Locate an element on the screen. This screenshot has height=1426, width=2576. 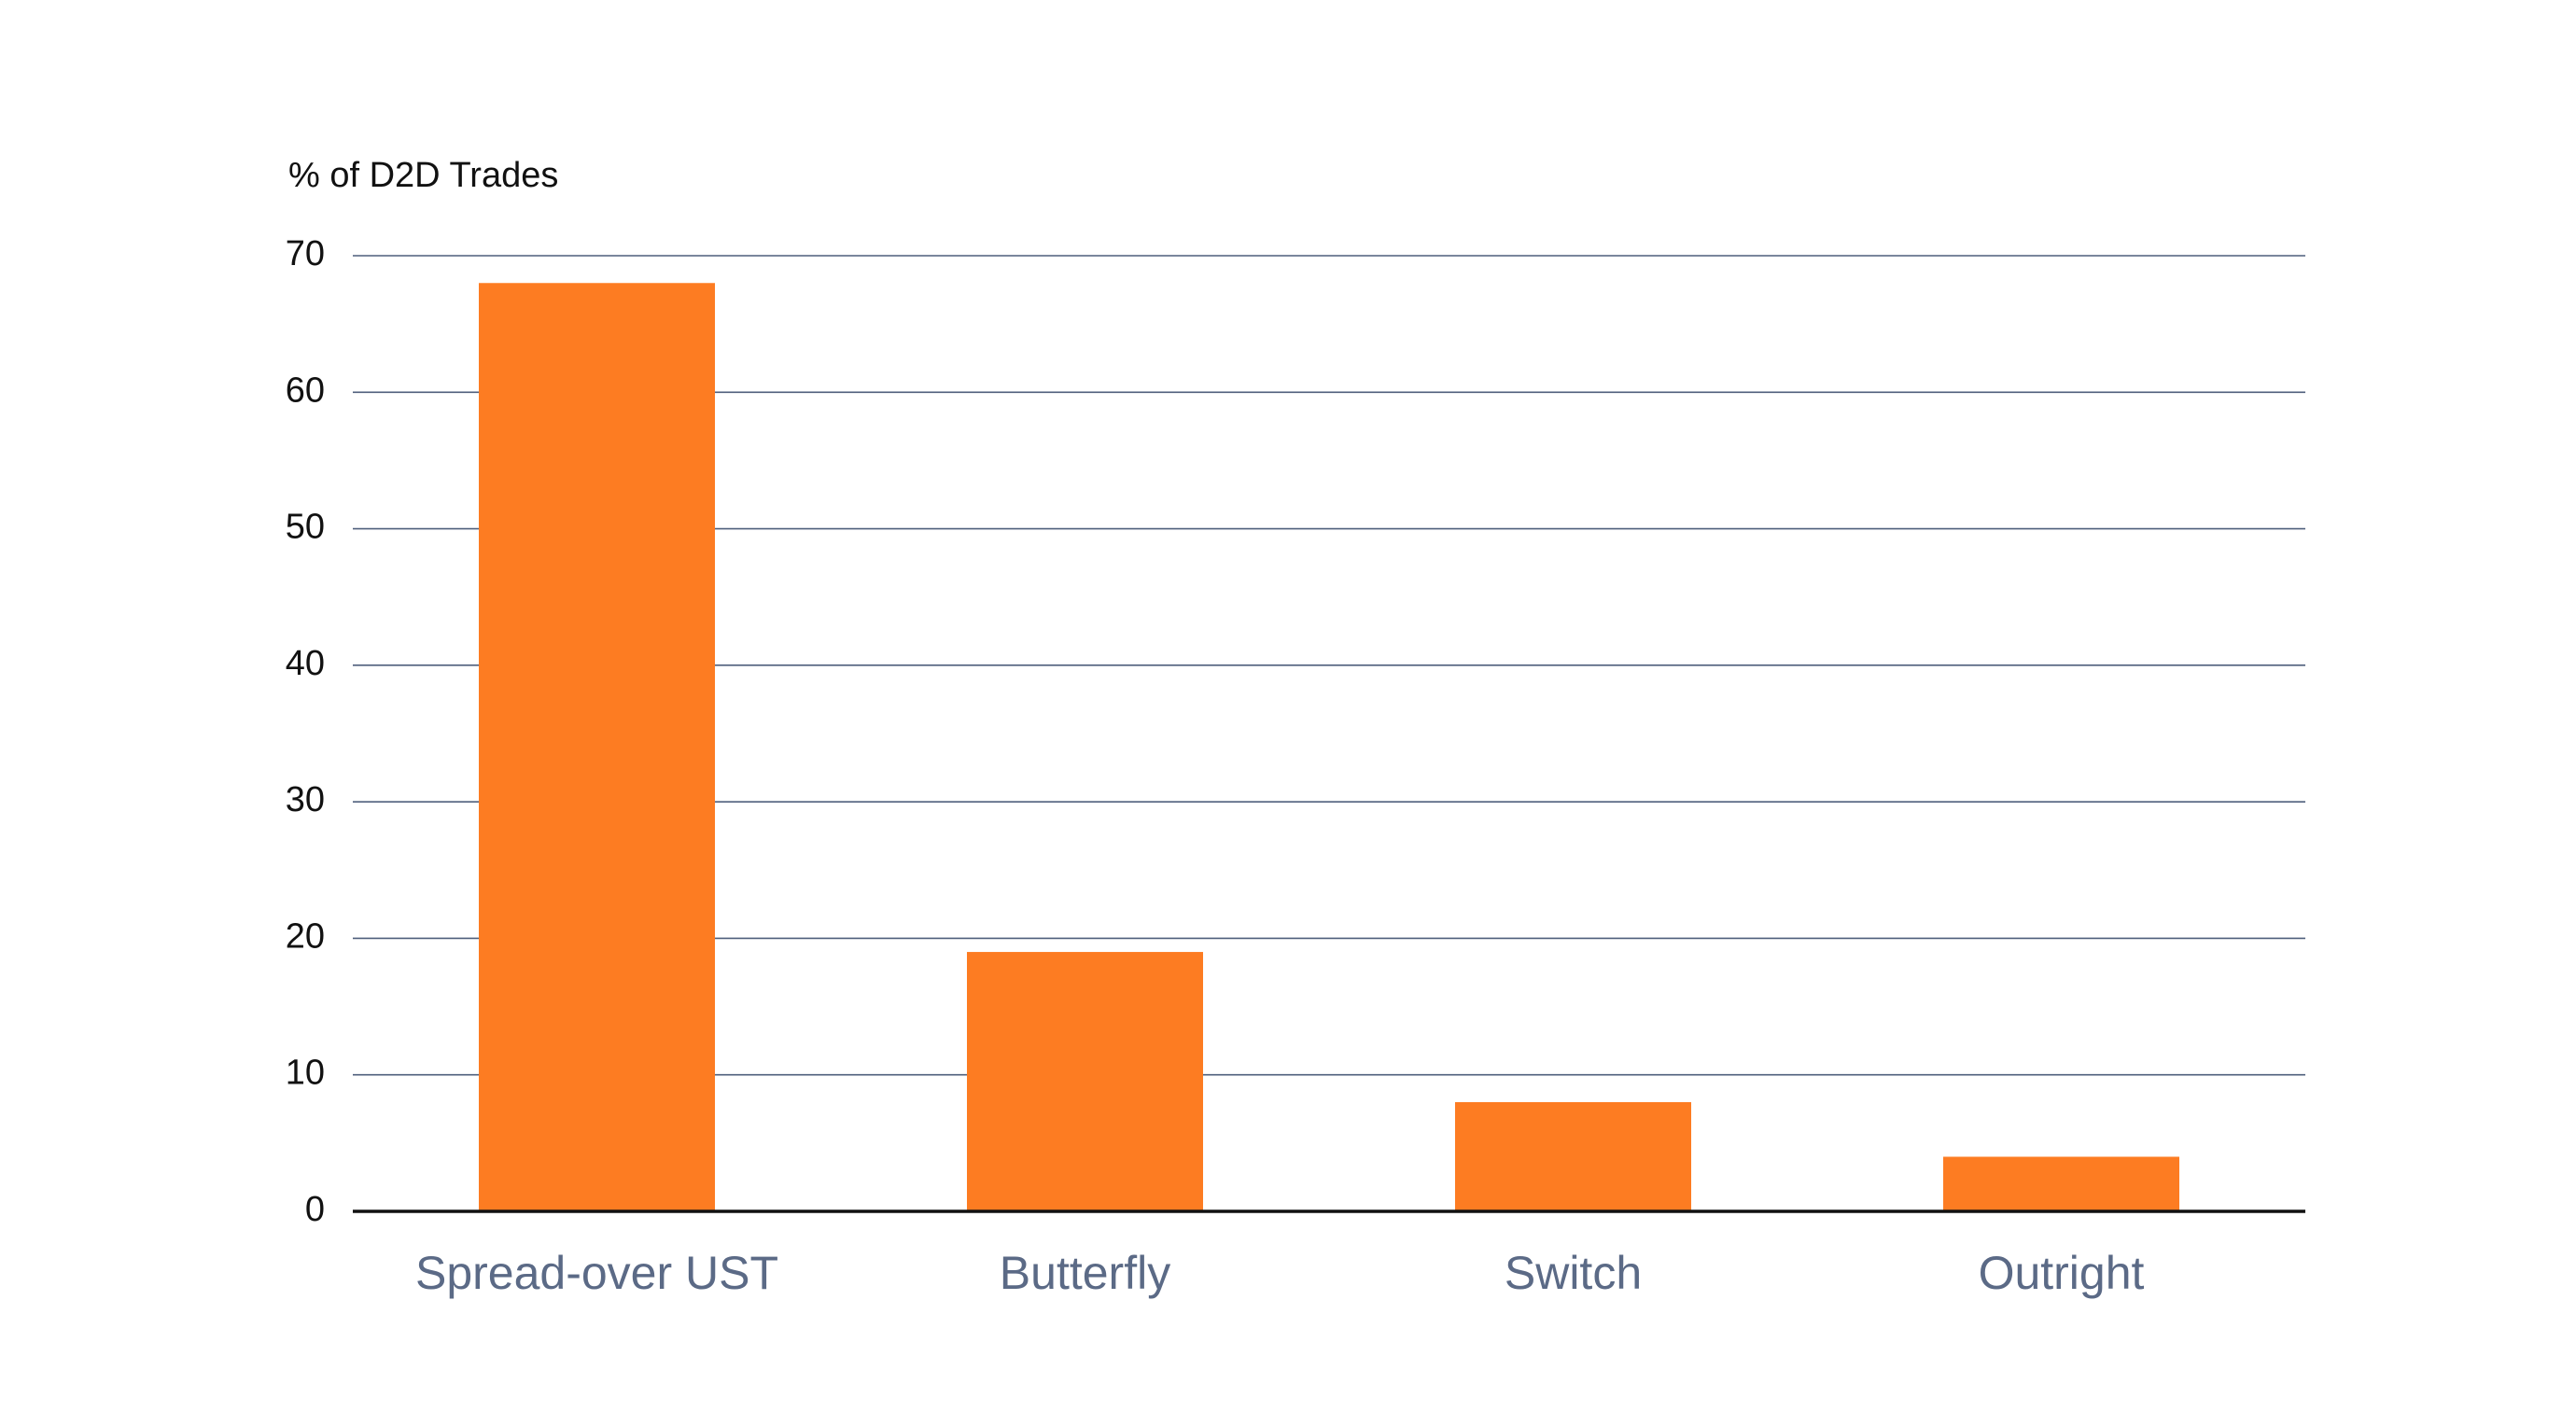
y-tick-label-10: 10 is located at coordinates (305, 1074).